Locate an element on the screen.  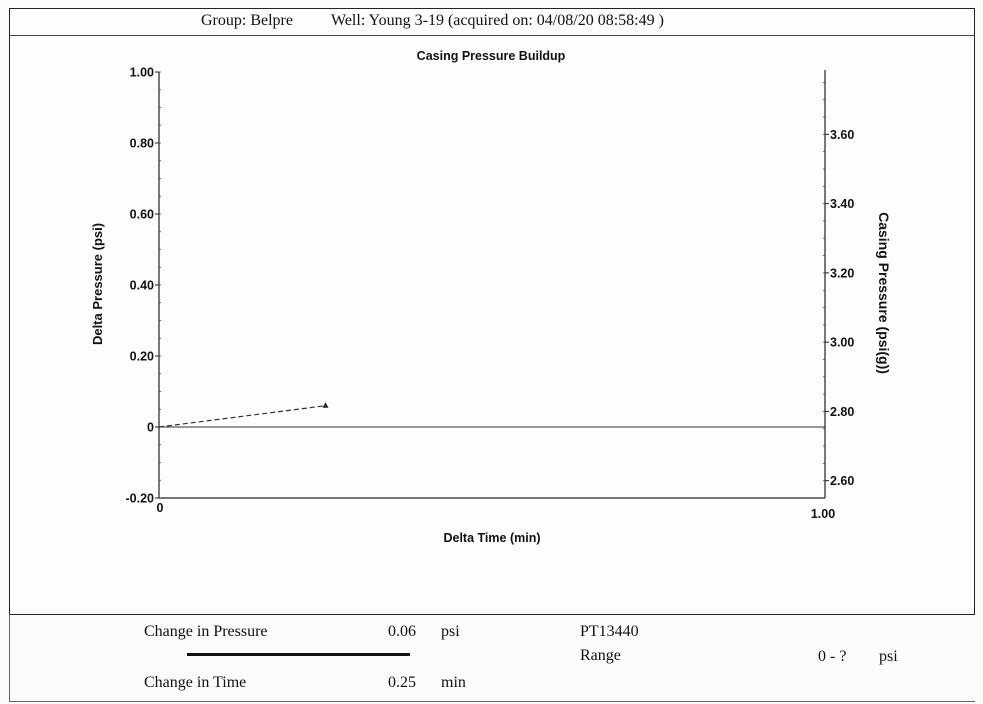
change-in-pressure-unit: psi is located at coordinates (450, 631).